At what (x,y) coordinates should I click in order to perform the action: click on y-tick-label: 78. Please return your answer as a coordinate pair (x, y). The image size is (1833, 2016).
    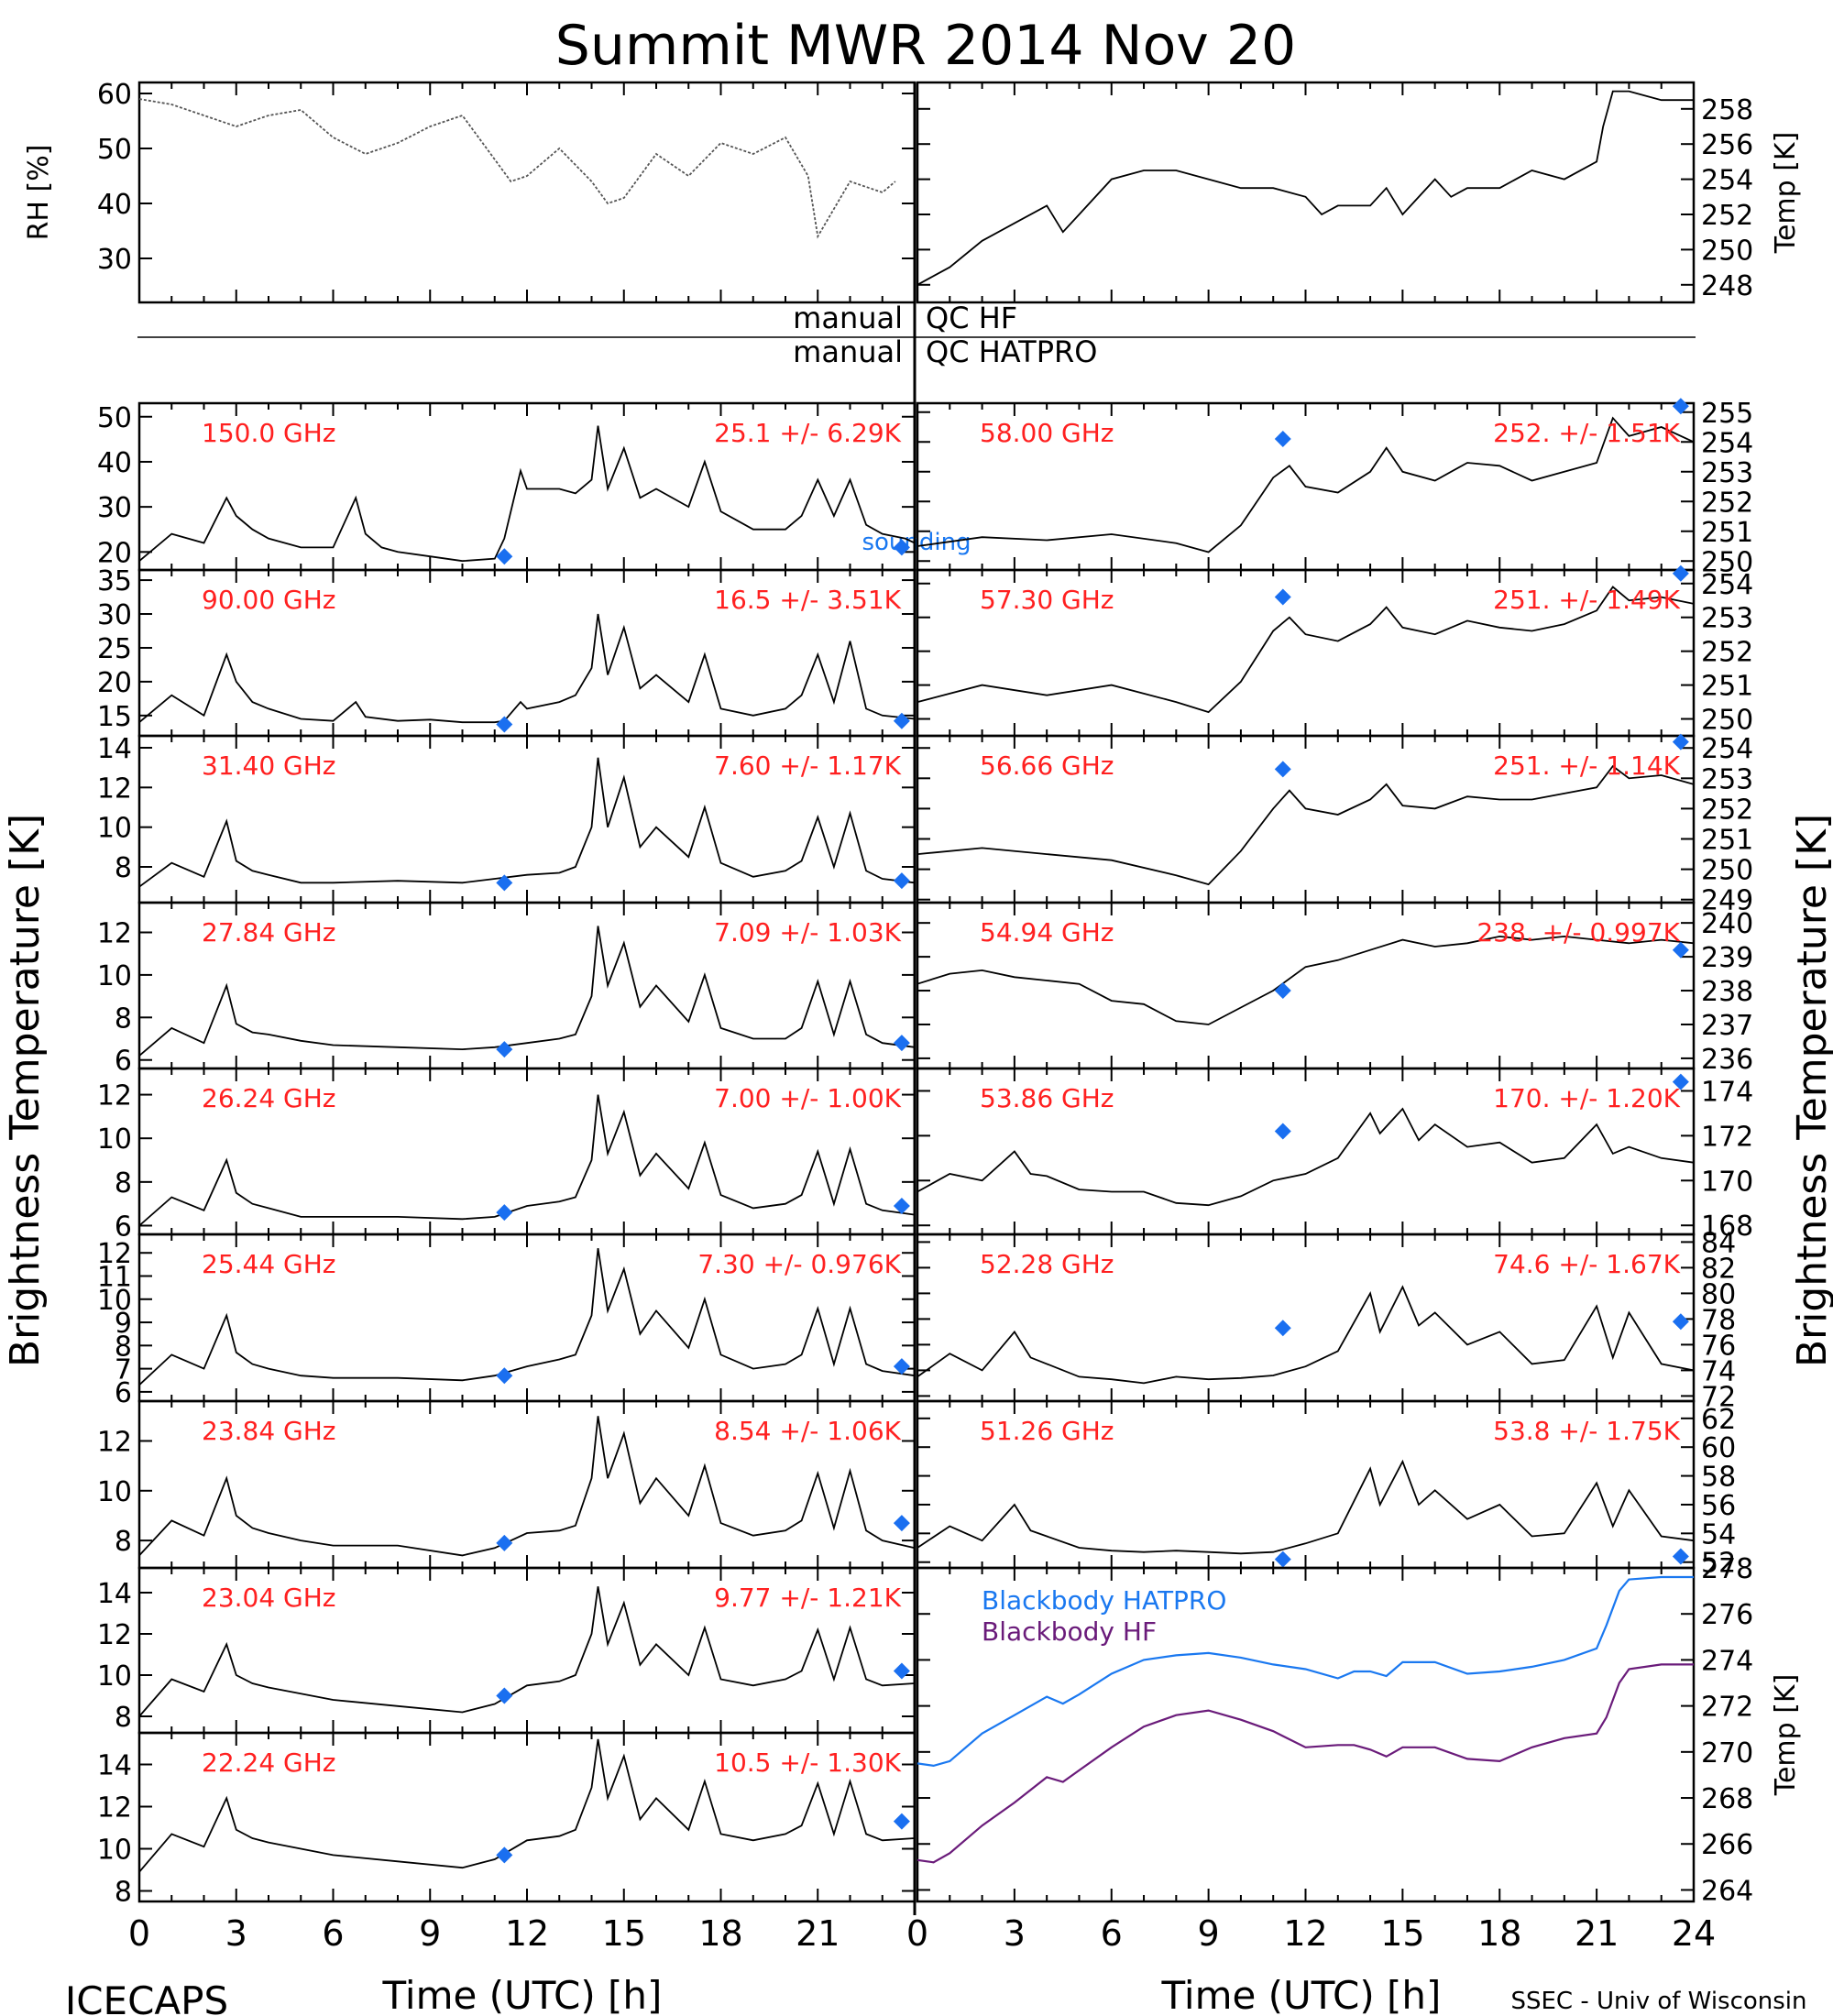
    Looking at the image, I should click on (1718, 1320).